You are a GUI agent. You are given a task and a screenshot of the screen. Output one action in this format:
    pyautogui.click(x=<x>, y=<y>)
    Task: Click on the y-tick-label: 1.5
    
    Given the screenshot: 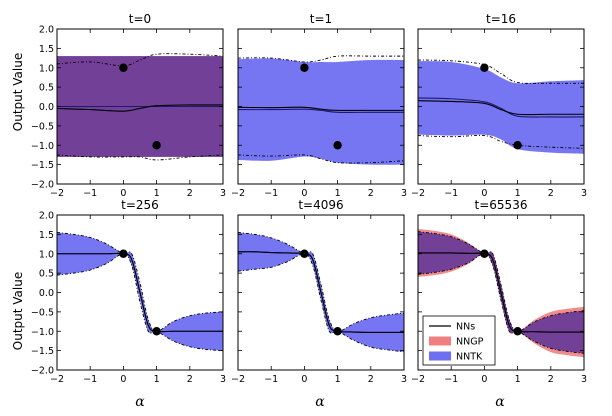 What is the action you would take?
    pyautogui.click(x=46, y=49)
    